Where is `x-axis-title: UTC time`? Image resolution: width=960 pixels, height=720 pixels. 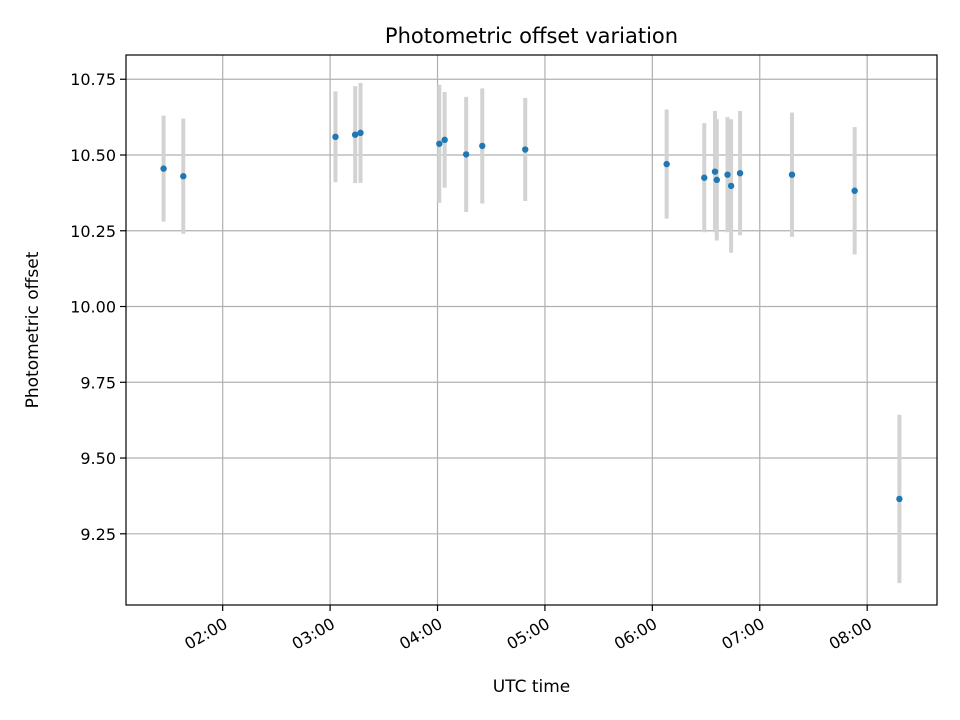 x-axis-title: UTC time is located at coordinates (532, 687).